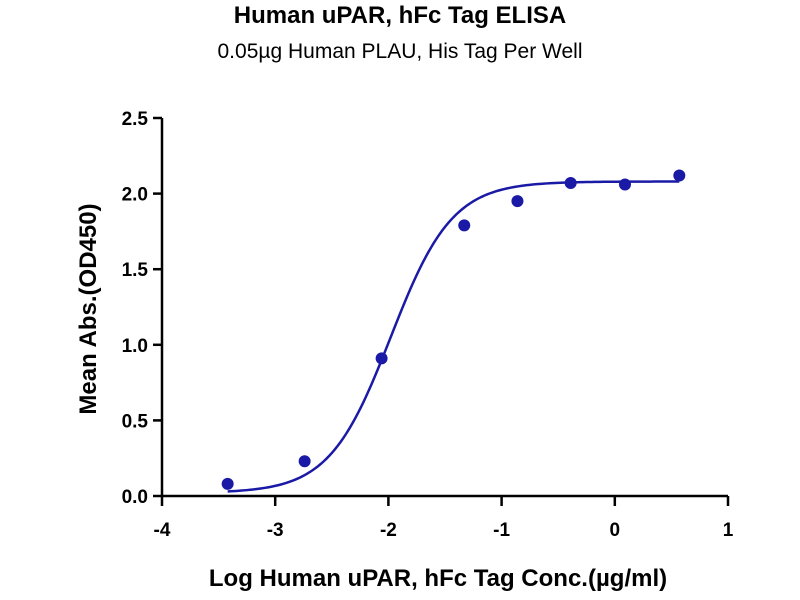  What do you see at coordinates (501, 530) in the screenshot?
I see `x-tick-label: -1` at bounding box center [501, 530].